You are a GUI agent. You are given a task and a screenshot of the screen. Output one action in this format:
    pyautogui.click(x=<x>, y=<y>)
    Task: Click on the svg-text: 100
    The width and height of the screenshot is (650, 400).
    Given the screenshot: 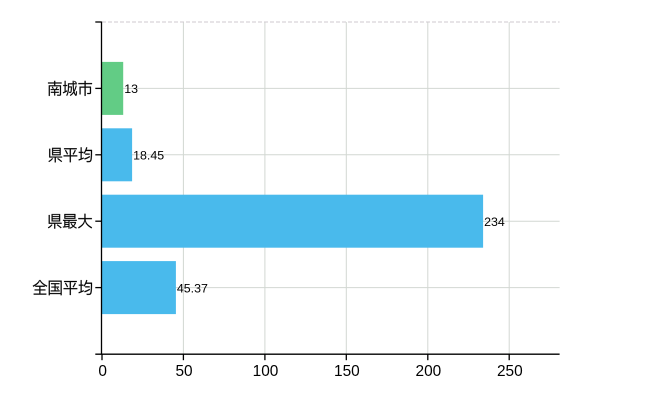 What is the action you would take?
    pyautogui.click(x=266, y=371)
    